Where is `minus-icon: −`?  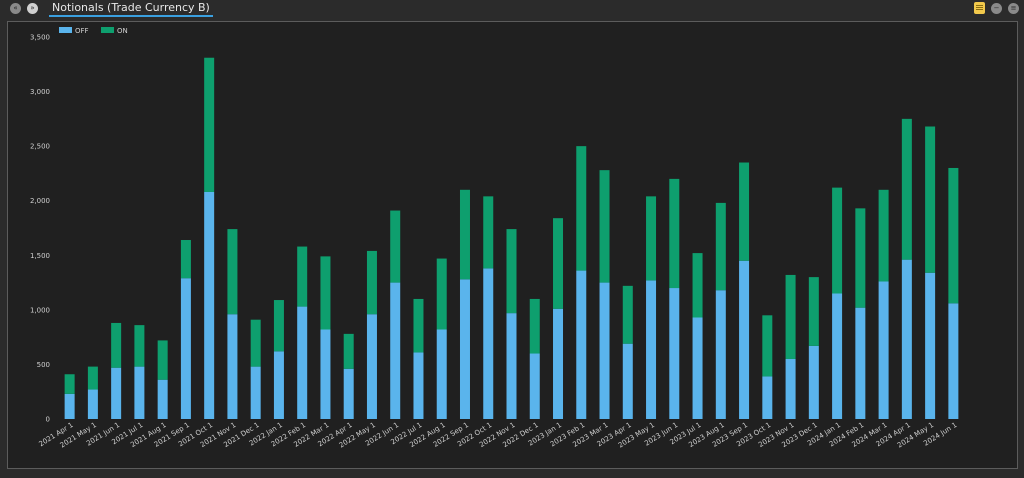 minus-icon: − is located at coordinates (996, 8).